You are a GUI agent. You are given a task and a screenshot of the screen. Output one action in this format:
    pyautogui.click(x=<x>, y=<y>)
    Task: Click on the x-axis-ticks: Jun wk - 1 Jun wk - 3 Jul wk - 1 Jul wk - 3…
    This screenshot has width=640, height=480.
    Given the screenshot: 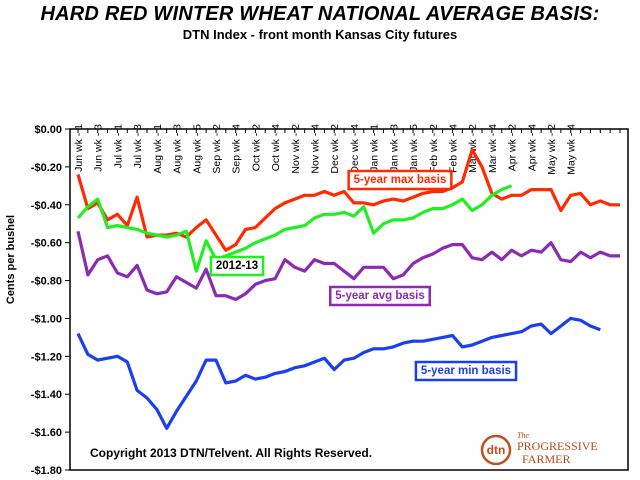 What is the action you would take?
    pyautogui.click(x=347, y=149)
    